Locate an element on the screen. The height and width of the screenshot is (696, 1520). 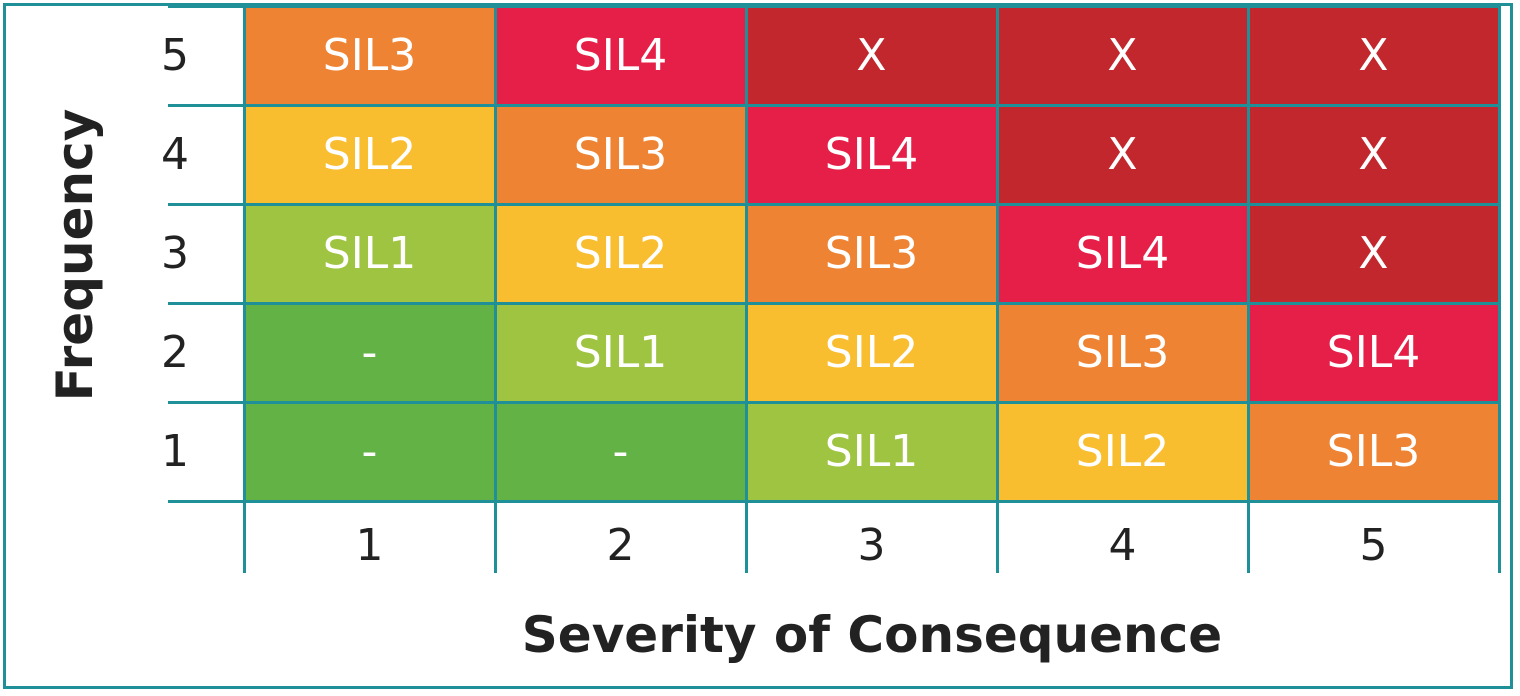
x-axis-title: Severity of Consequence is located at coordinates (872, 635).